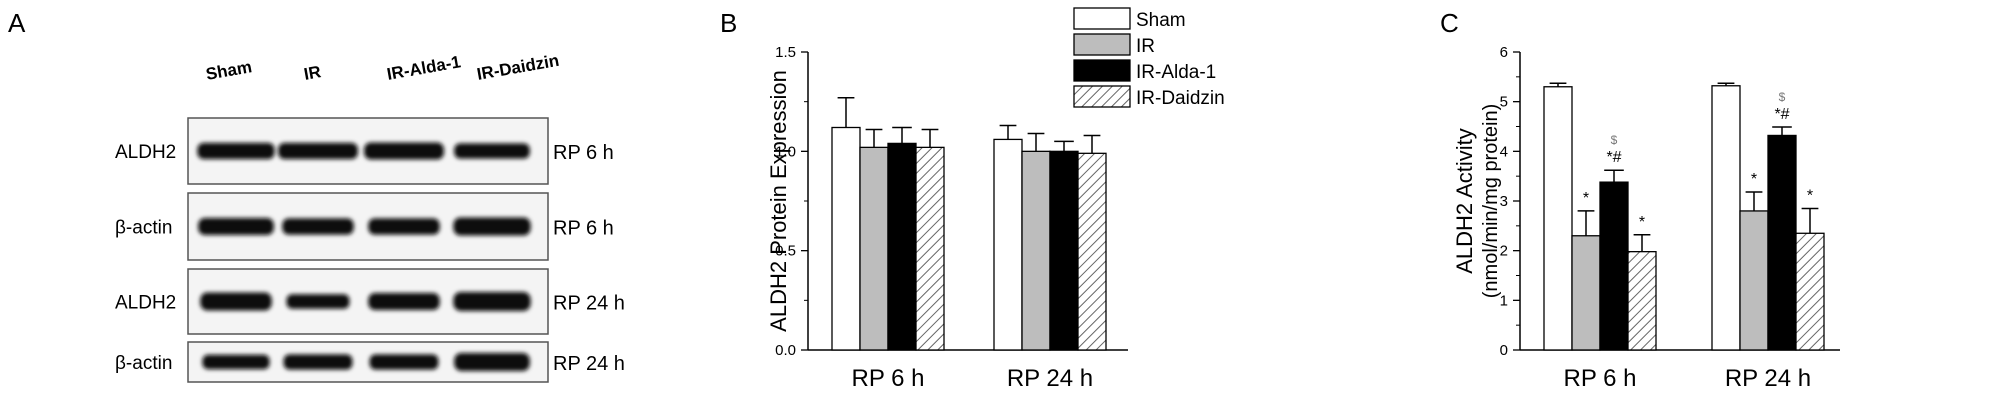 The height and width of the screenshot is (413, 2008). Describe the element at coordinates (1491, 201) in the screenshot. I see `y-axis-label-units: (nmol/min/mg protein)` at that location.